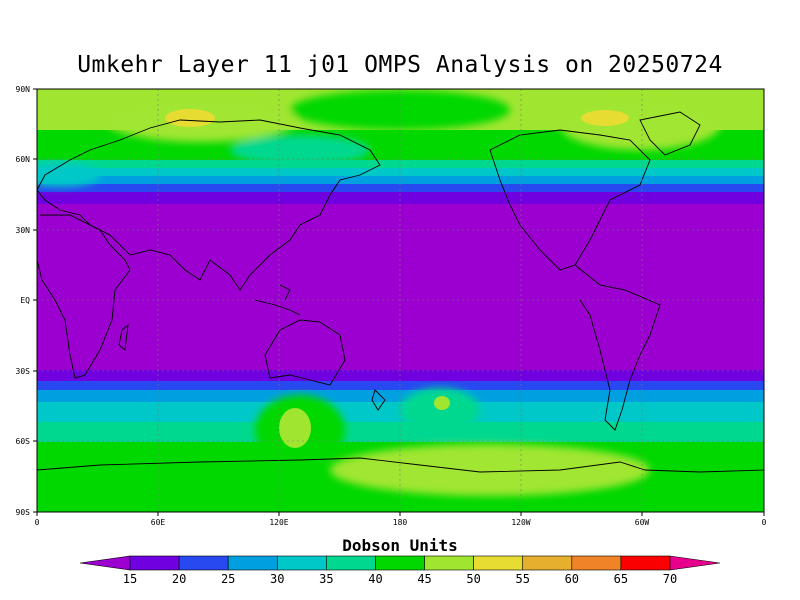 The width and height of the screenshot is (800, 600). What do you see at coordinates (25, 300) in the screenshot?
I see `lat-label-eq: EQ` at bounding box center [25, 300].